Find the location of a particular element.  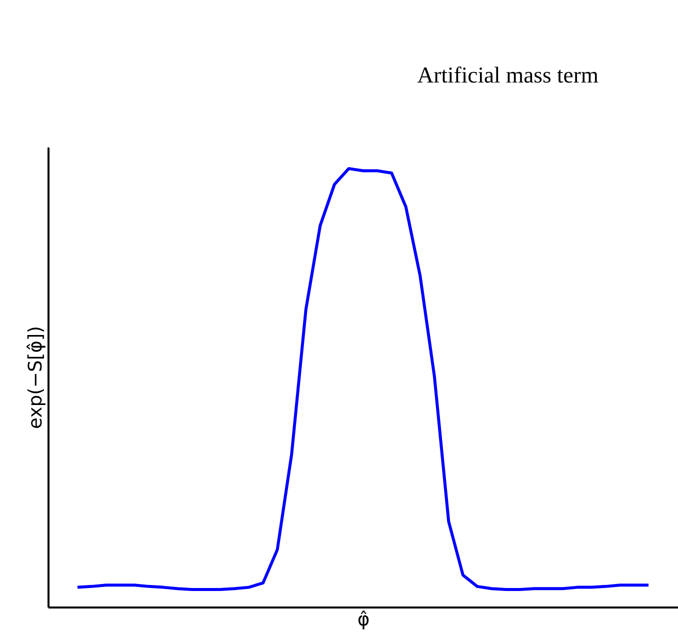

chart-title: Artificial mass term is located at coordinates (508, 75).